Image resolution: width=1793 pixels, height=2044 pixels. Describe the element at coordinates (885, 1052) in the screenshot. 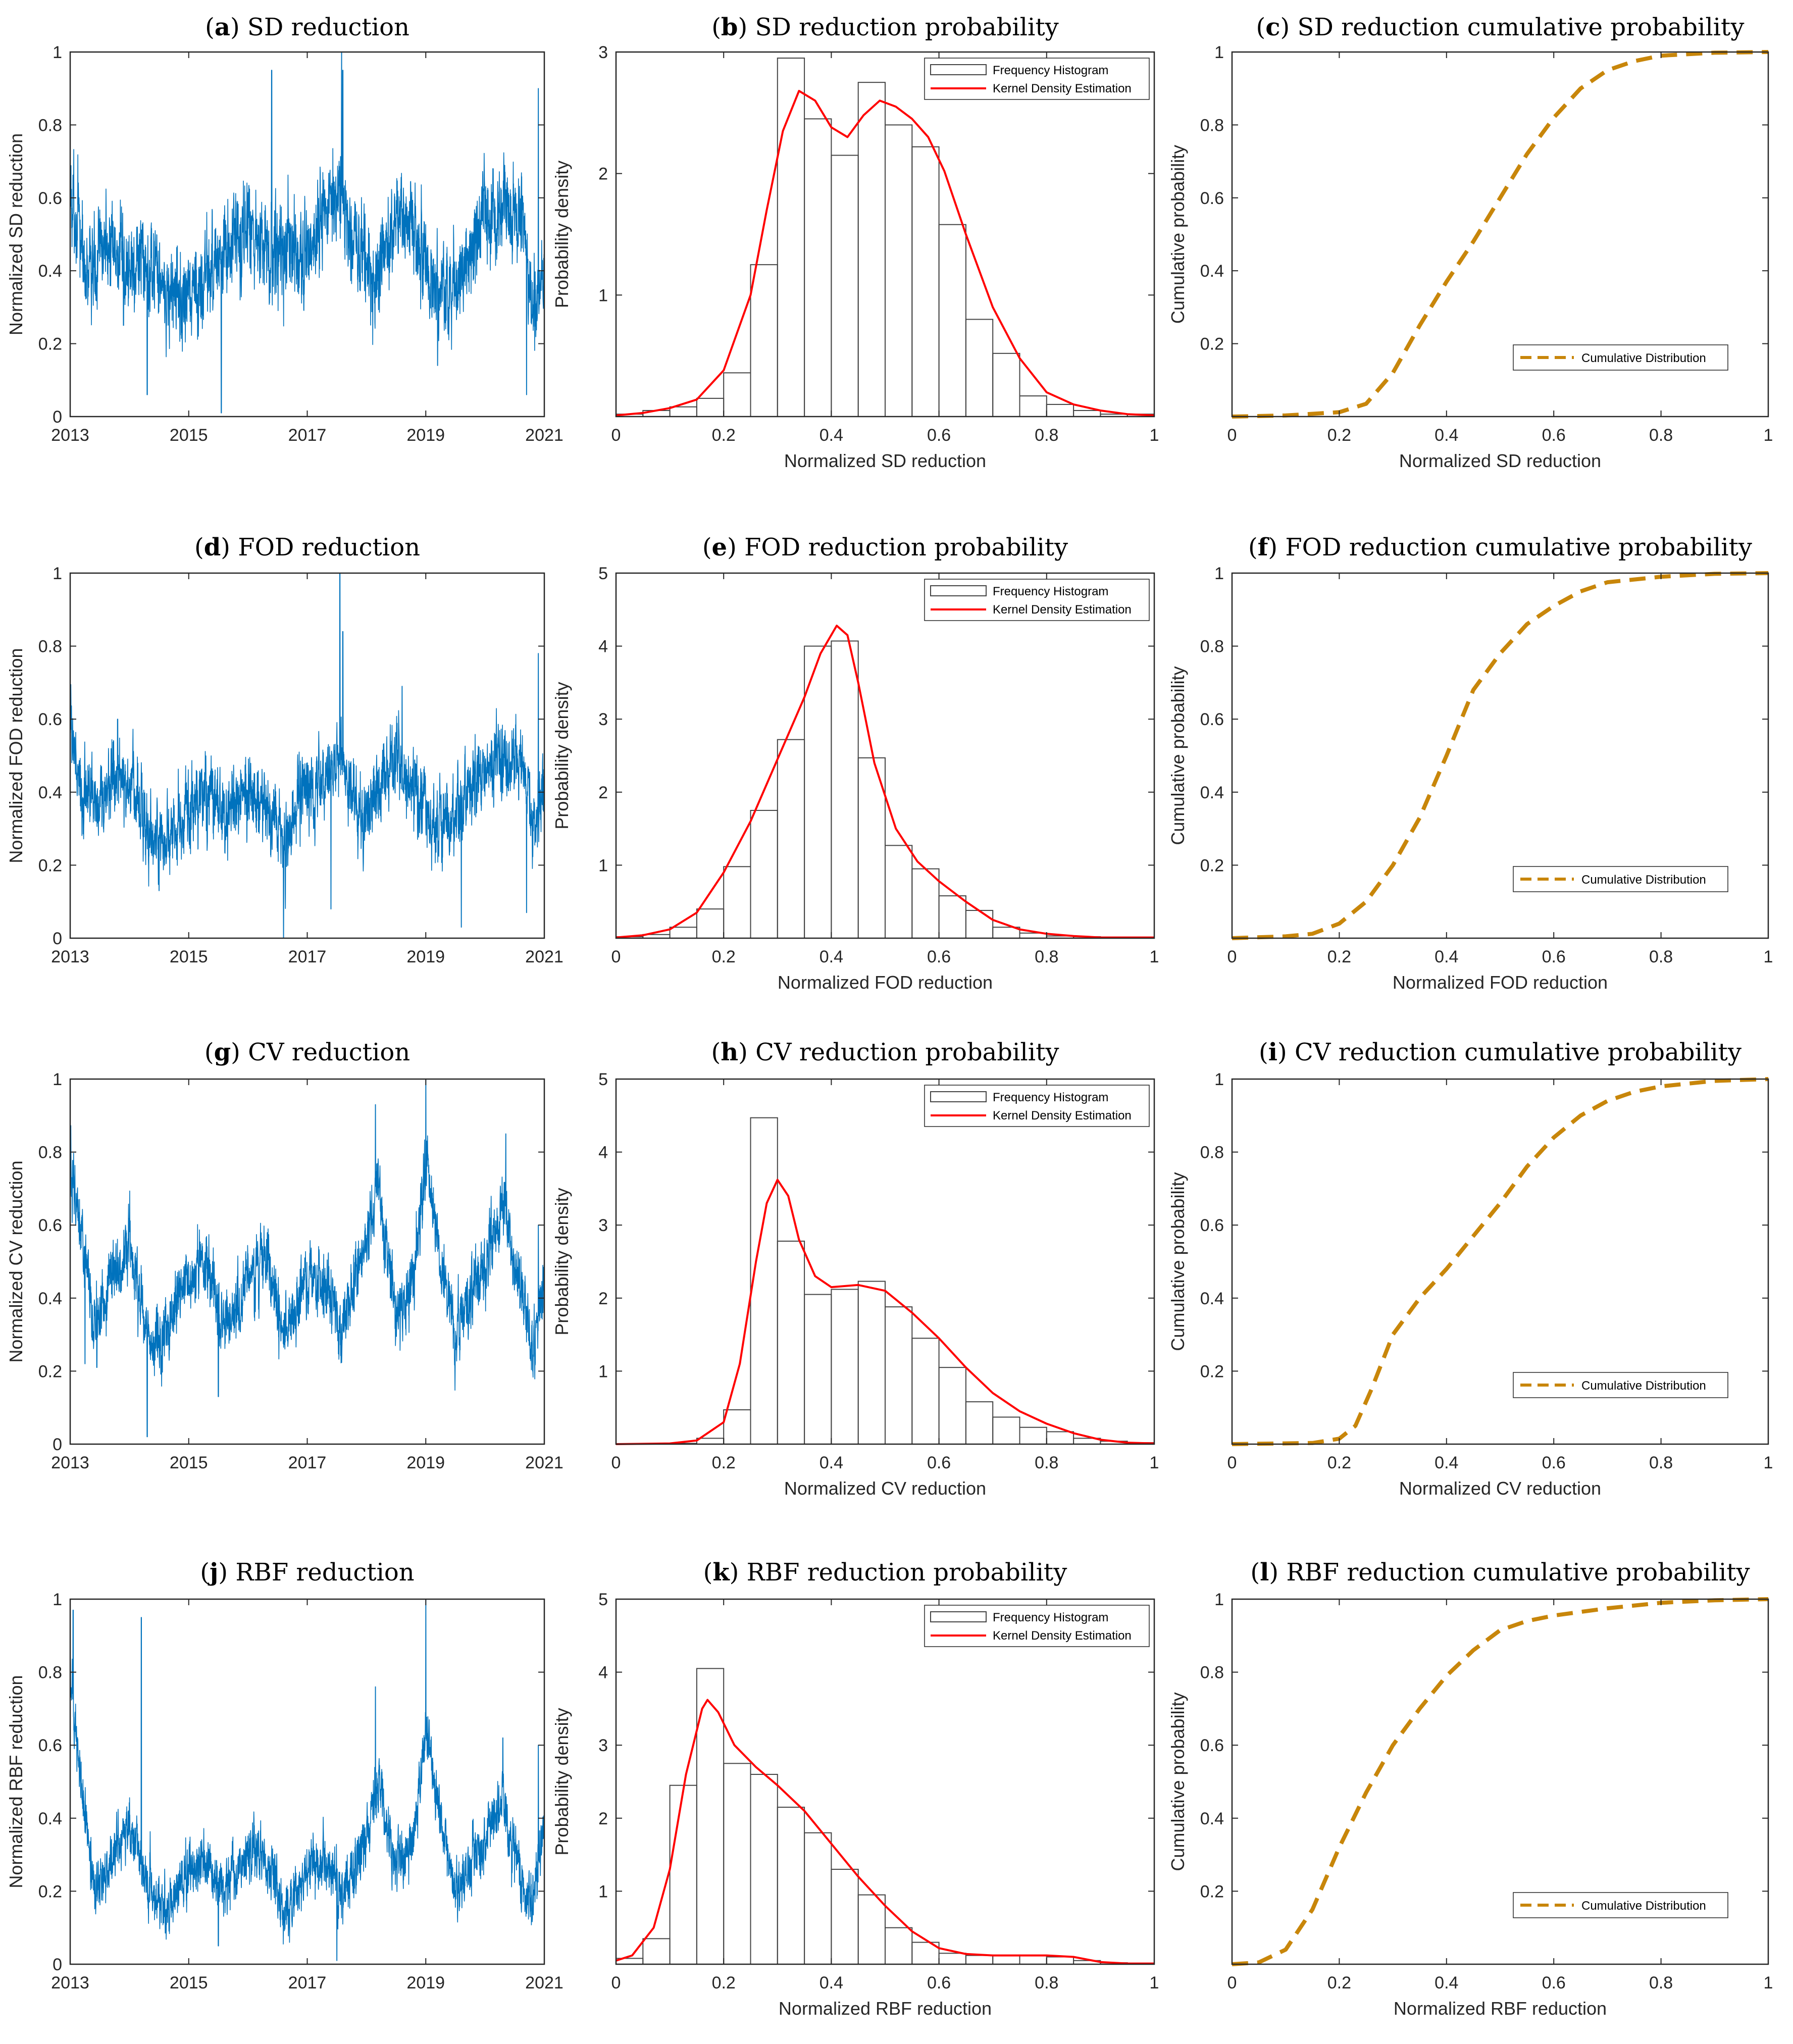

I see `panel-title: (h) CV reduction probability` at that location.